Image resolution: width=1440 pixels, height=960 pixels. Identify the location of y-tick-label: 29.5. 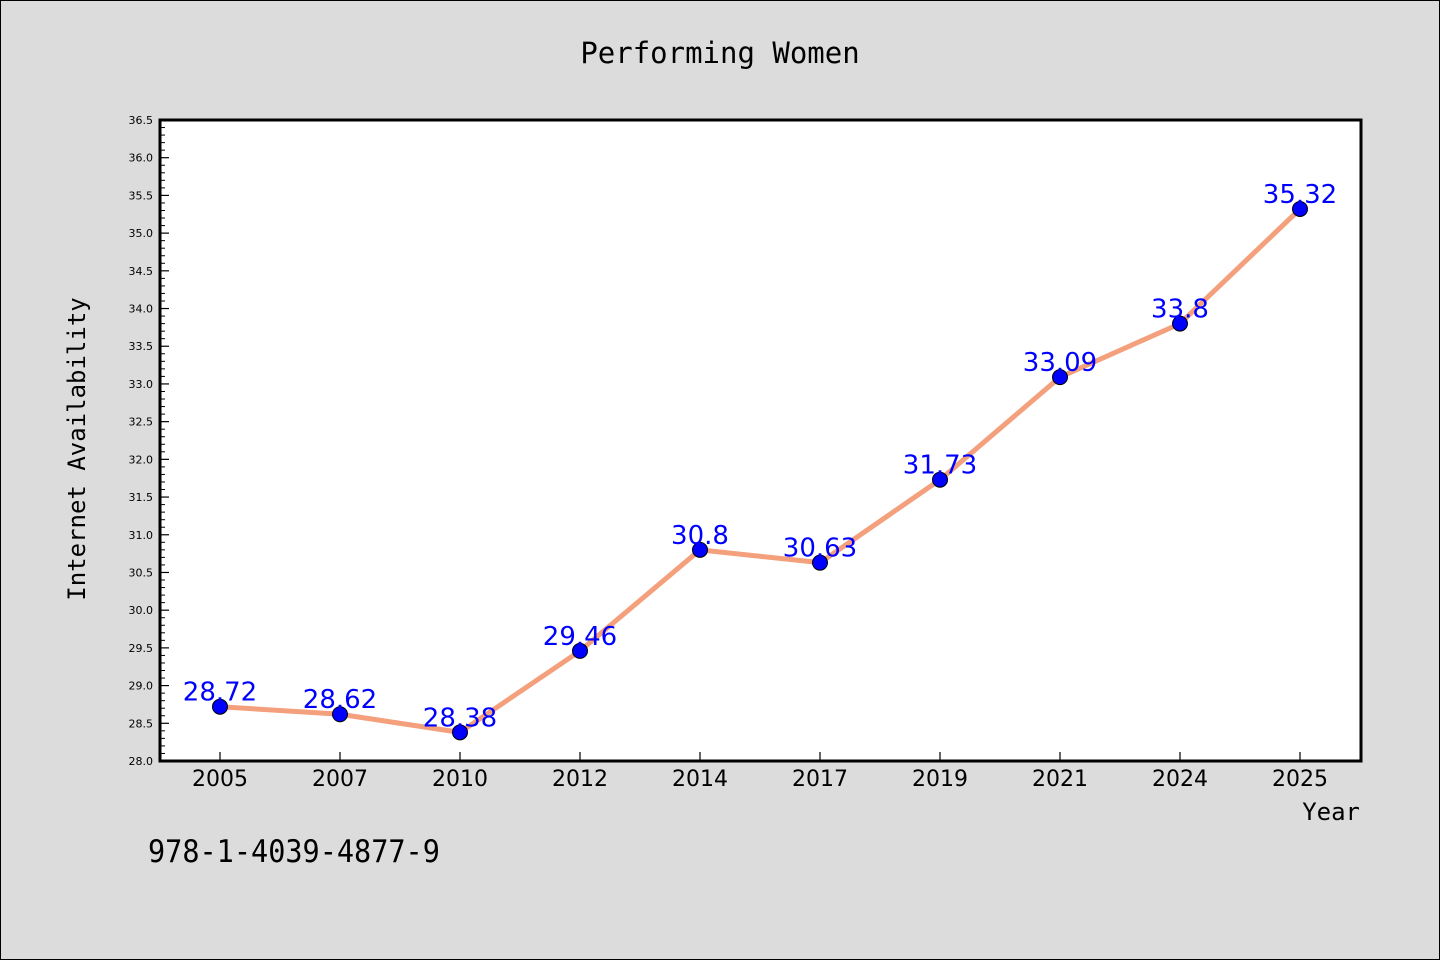
(141, 648).